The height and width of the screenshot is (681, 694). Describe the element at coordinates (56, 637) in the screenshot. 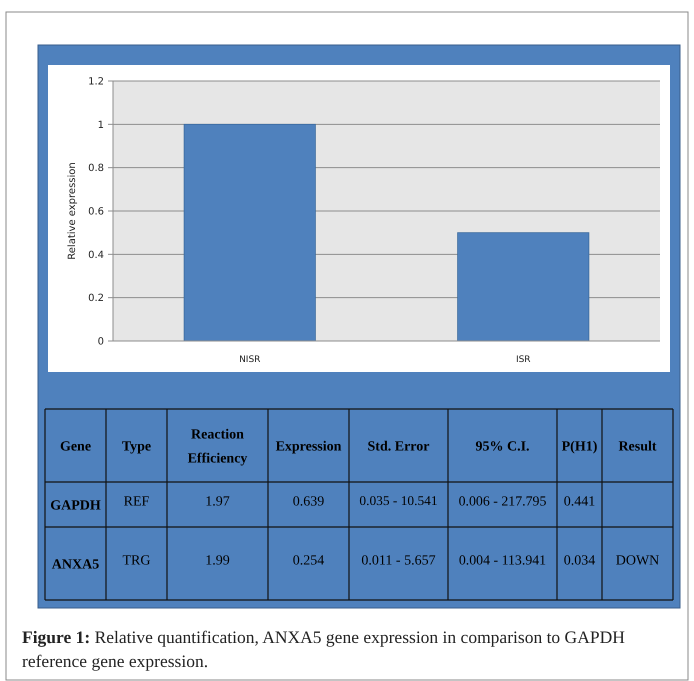

I see `caption: Figure 1:` at that location.